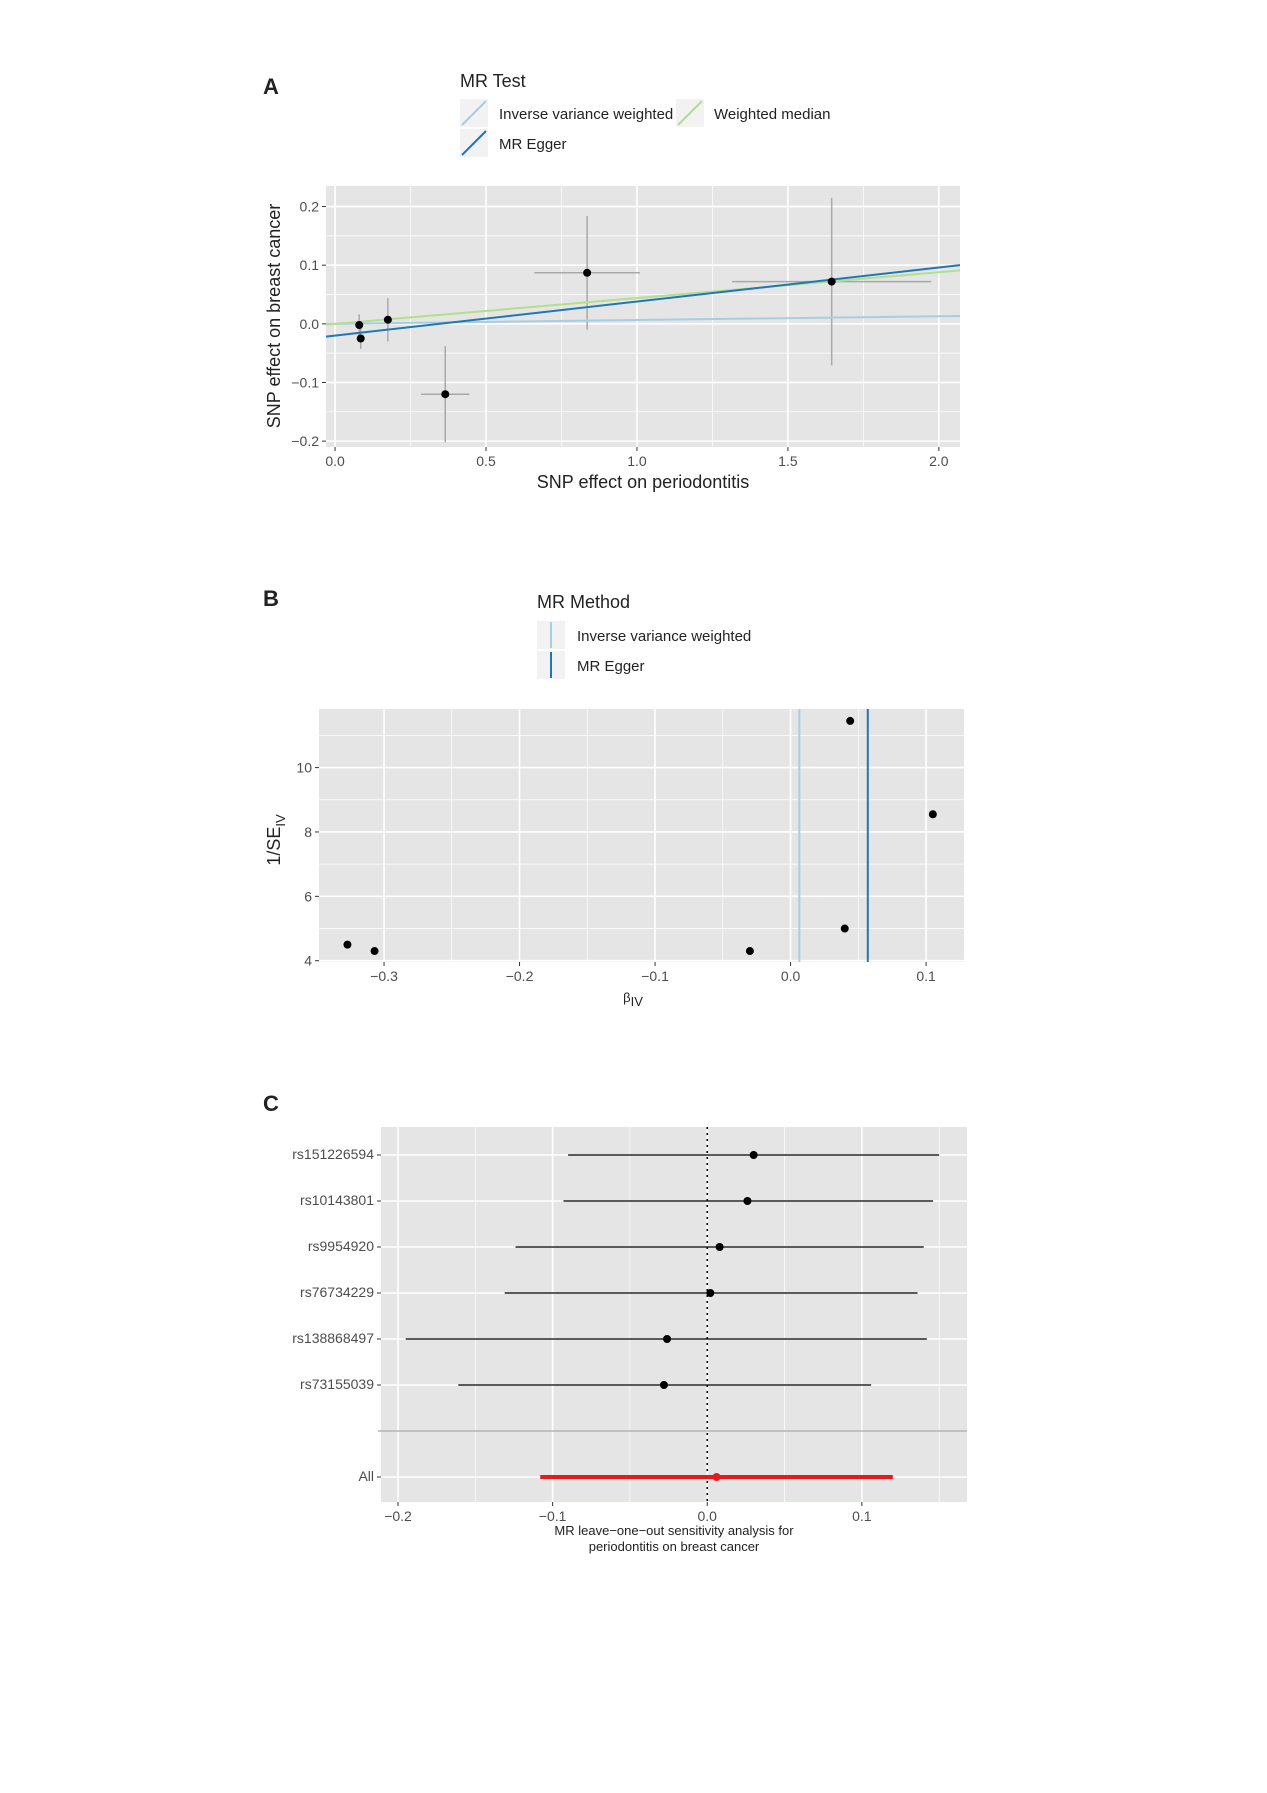 The height and width of the screenshot is (1793, 1267). Describe the element at coordinates (280, 820) in the screenshot. I see `panel-b-y-axis-subscript: IV` at that location.